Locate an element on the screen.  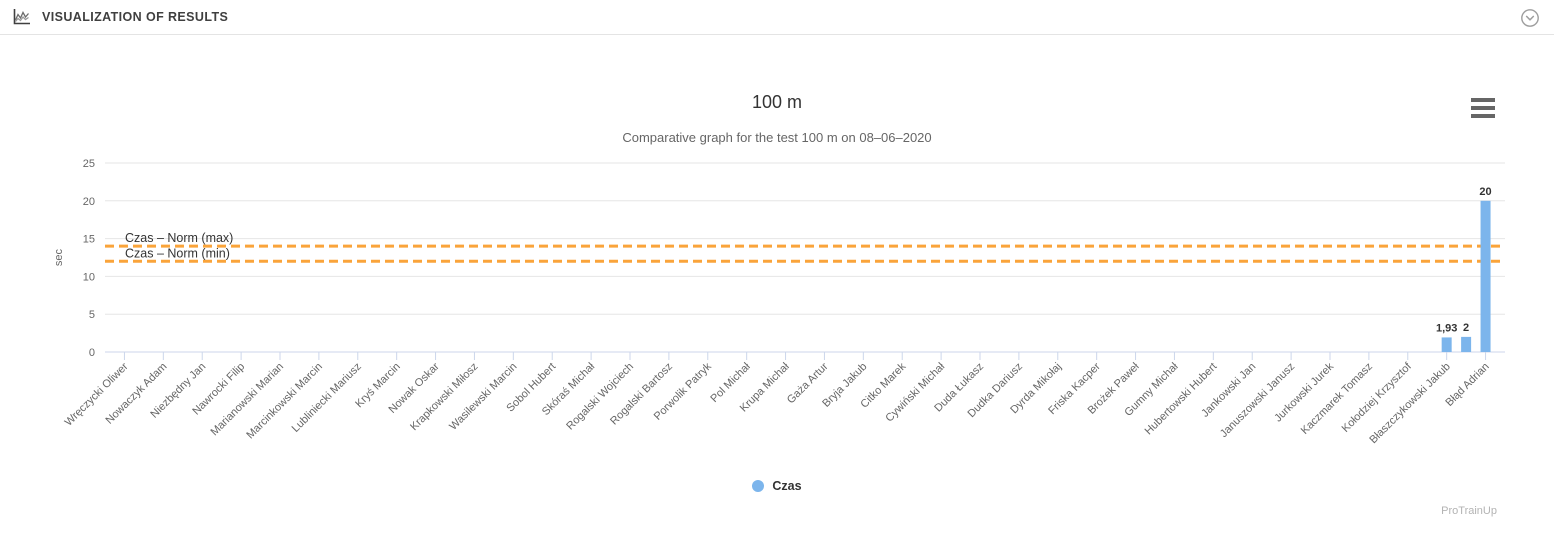
watermark: ProTrainUp is located at coordinates (1469, 511).